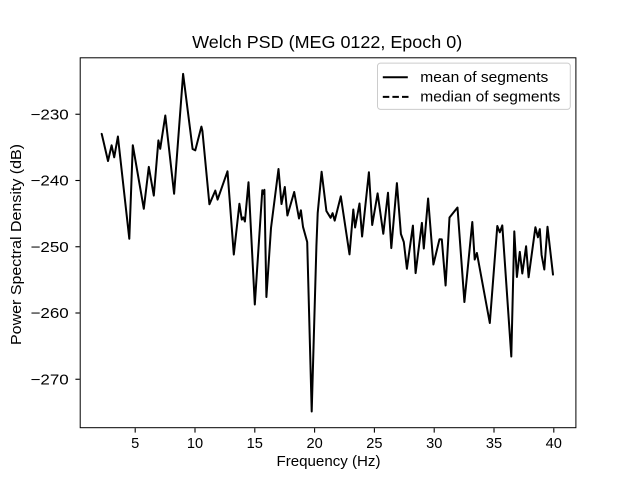 The width and height of the screenshot is (640, 480). What do you see at coordinates (374, 444) in the screenshot?
I see `svg-text: 25` at bounding box center [374, 444].